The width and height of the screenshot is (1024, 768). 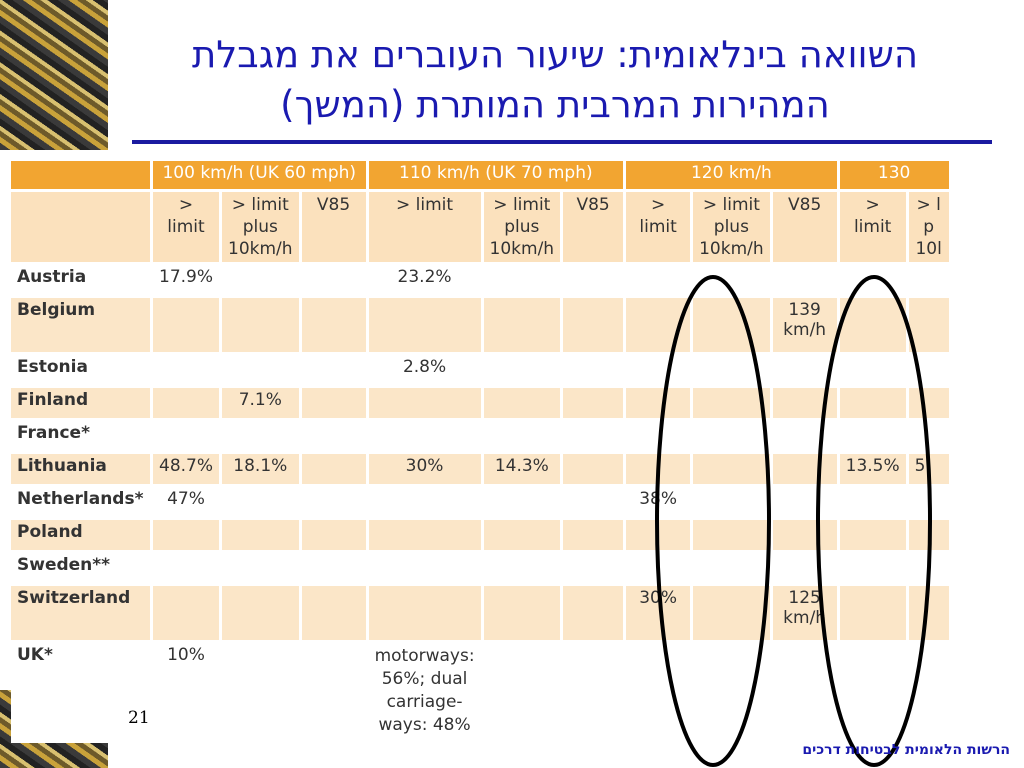 I want to click on table-cell: 10%, so click(x=186, y=693).